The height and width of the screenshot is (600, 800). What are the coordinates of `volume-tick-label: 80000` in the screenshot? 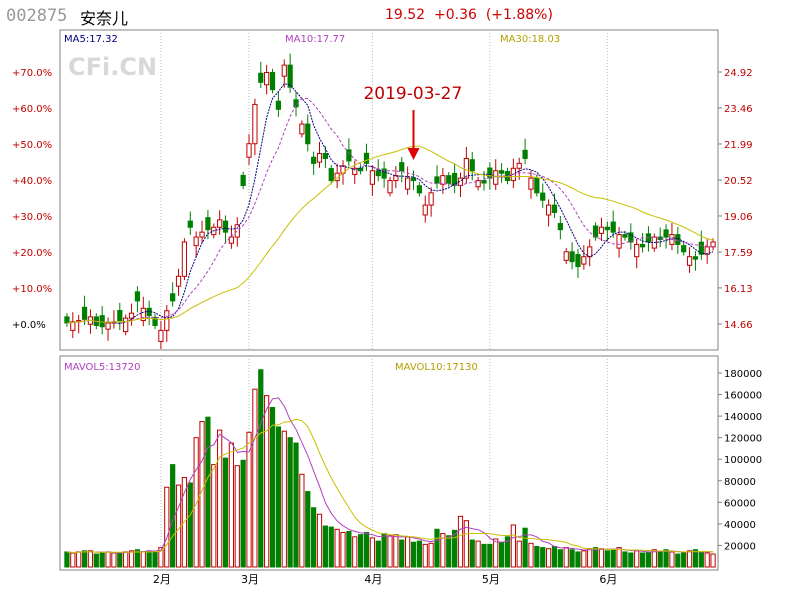 It's located at (740, 482).